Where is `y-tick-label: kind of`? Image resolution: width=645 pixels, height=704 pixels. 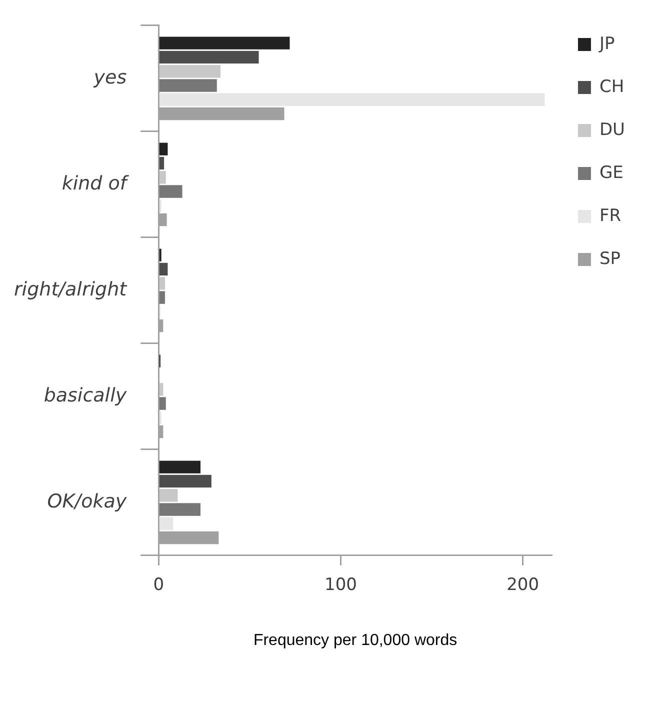 y-tick-label: kind of is located at coordinates (96, 183).